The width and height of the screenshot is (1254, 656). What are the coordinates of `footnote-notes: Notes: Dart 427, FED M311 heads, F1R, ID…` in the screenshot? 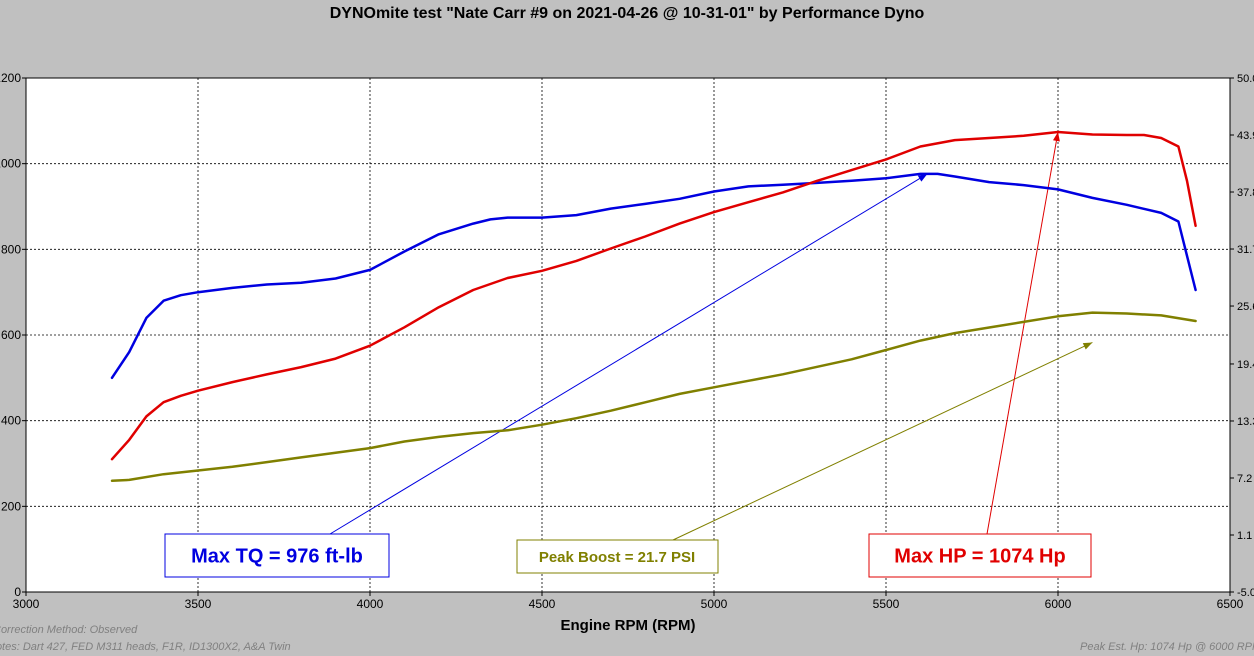 It's located at (145, 647).